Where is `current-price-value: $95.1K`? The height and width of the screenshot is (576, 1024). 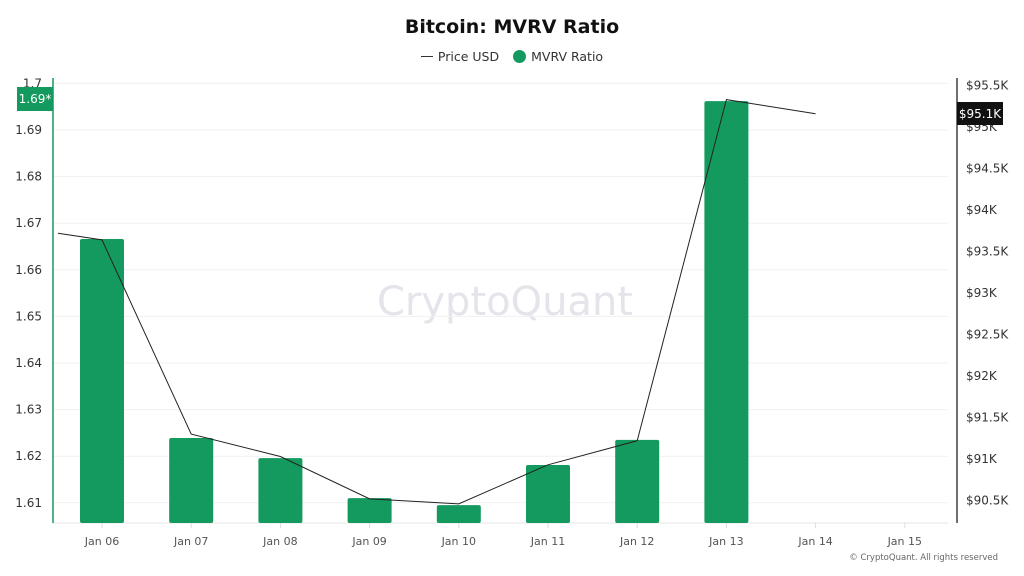
current-price-value: $95.1K is located at coordinates (980, 114).